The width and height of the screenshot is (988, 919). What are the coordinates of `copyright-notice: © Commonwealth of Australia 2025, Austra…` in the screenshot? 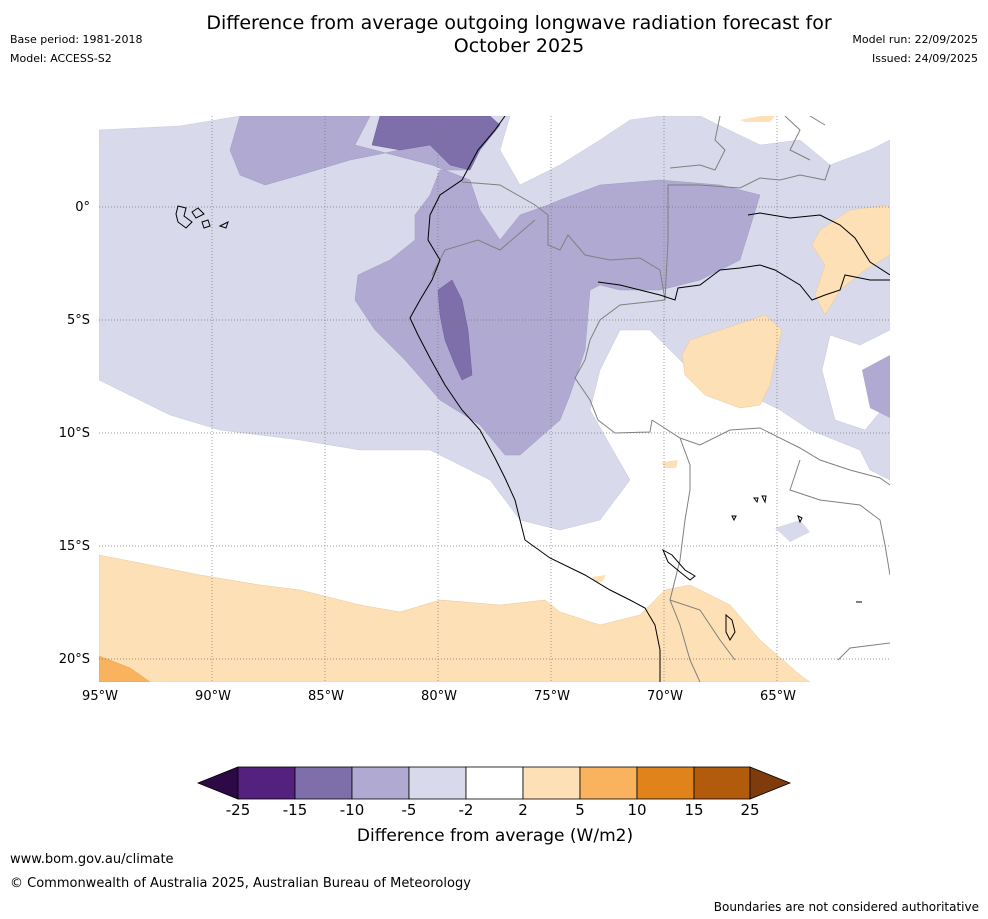 It's located at (240, 883).